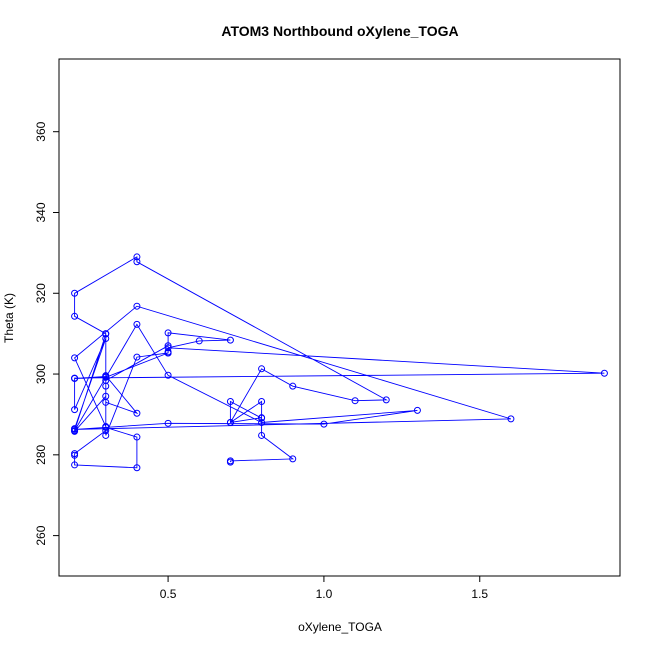  I want to click on y-tick-label: 280, so click(41, 454).